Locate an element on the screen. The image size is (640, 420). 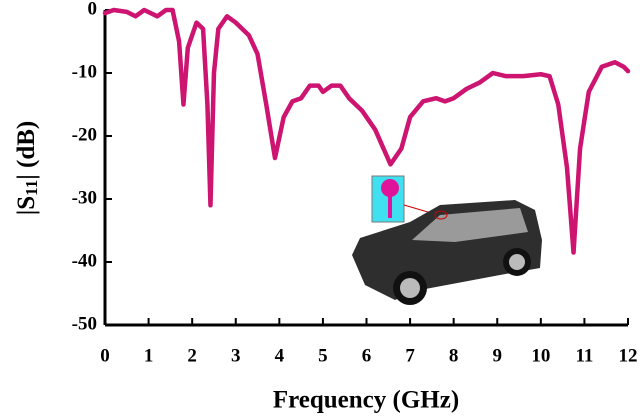
y-axis-label: |S11| (dB) is located at coordinates (27, 168).